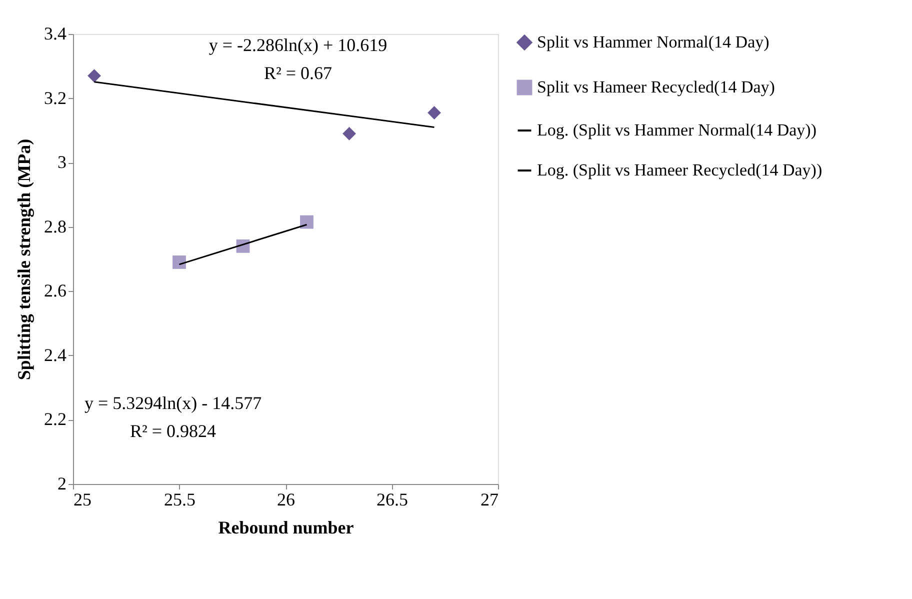 The width and height of the screenshot is (912, 599). I want to click on annotation: y = -2.286ln(x) + 10.619, so click(298, 45).